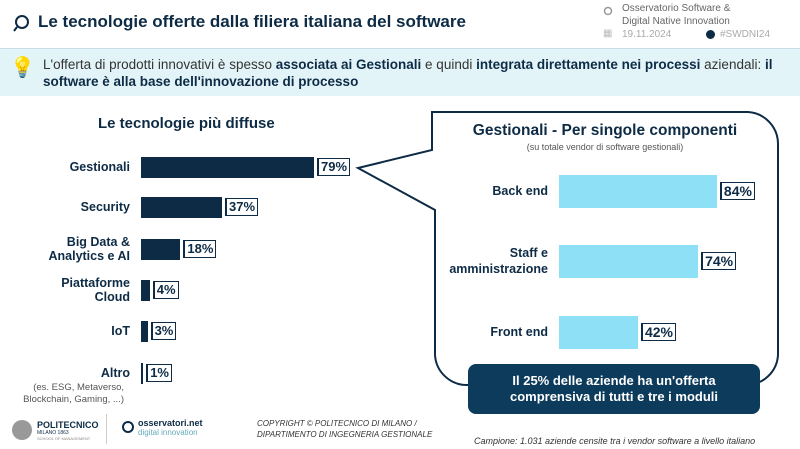 The image size is (800, 449). I want to click on politecnico-seal-icon, so click(22, 430).